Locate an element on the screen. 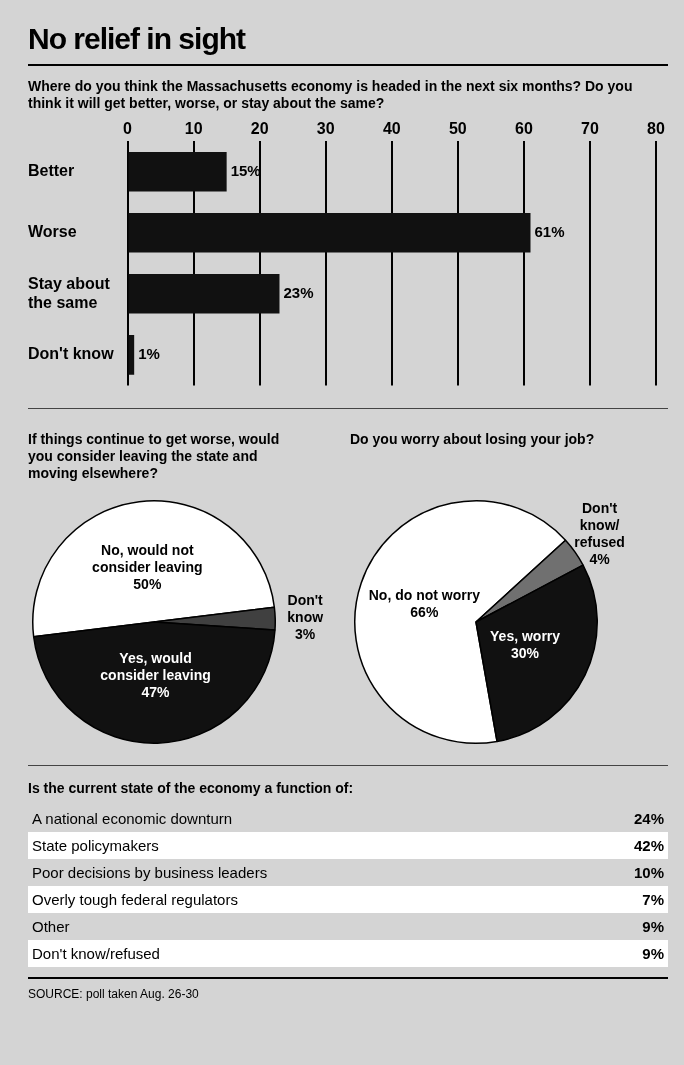 The height and width of the screenshot is (1065, 684). x-tick-label: 20 is located at coordinates (259, 129).